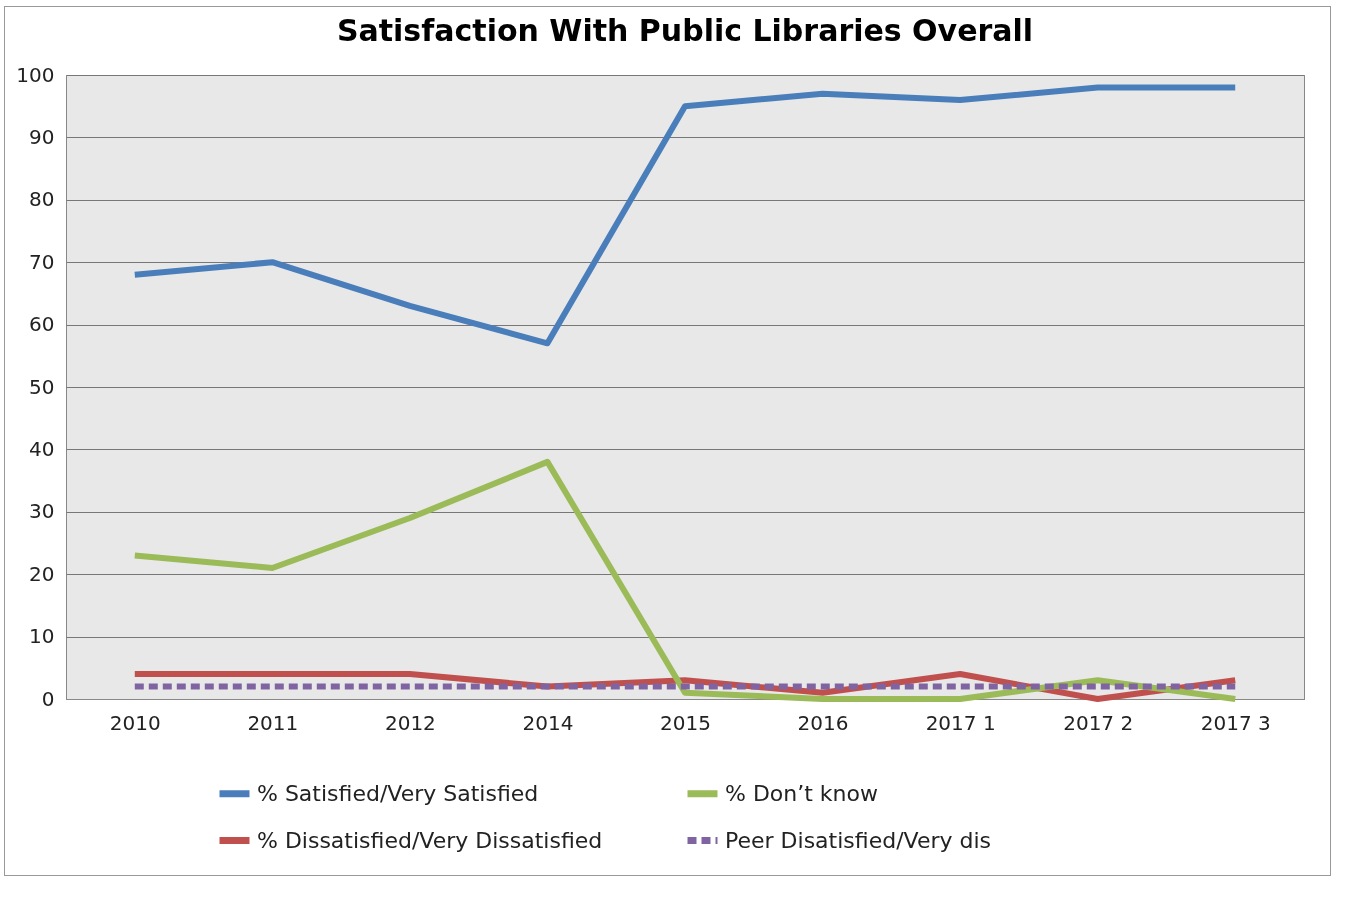  What do you see at coordinates (42, 324) in the screenshot?
I see `y-tick-label: 60` at bounding box center [42, 324].